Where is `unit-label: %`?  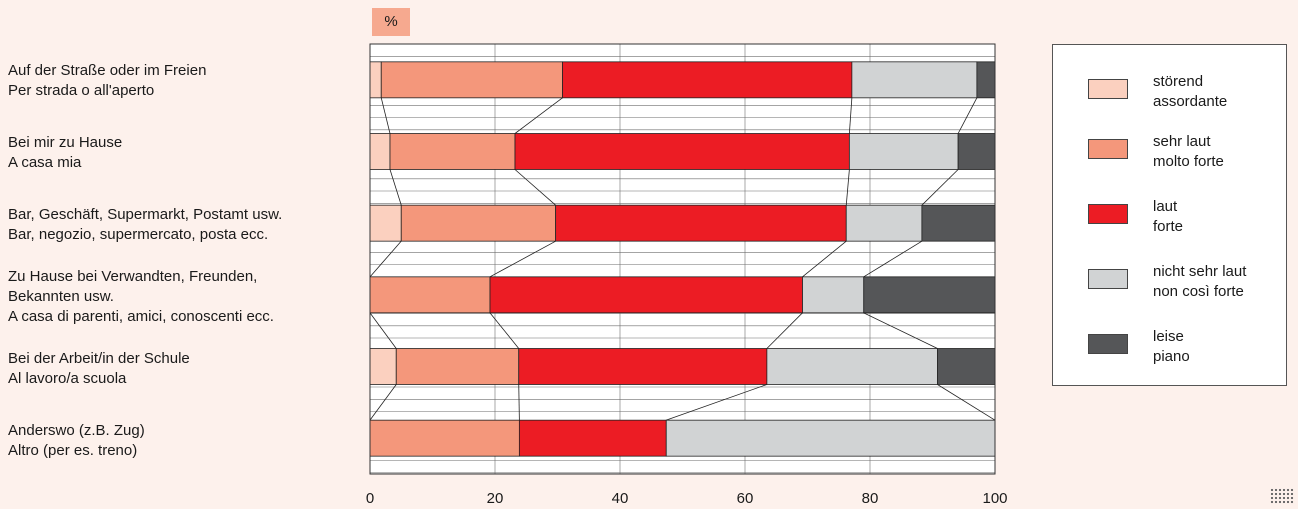 unit-label: % is located at coordinates (391, 22).